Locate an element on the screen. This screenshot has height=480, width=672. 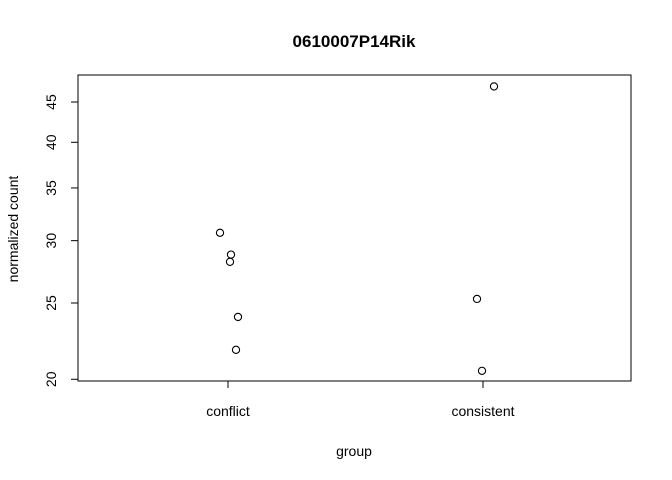
y-tick-label: 35 is located at coordinates (51, 188).